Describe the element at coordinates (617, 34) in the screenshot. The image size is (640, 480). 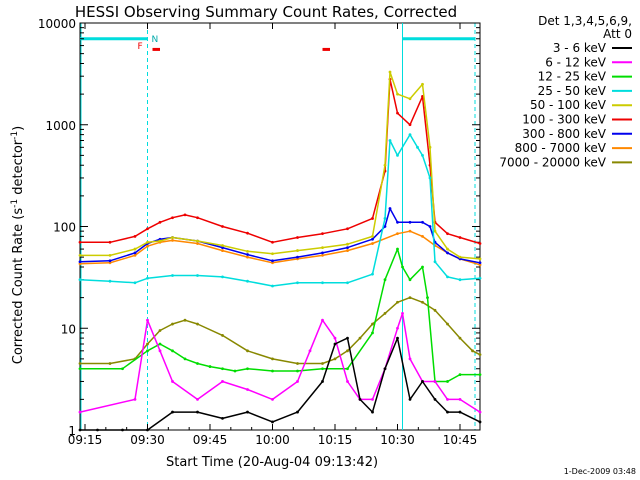
I see `legend-header-line-2: Att 0` at that location.